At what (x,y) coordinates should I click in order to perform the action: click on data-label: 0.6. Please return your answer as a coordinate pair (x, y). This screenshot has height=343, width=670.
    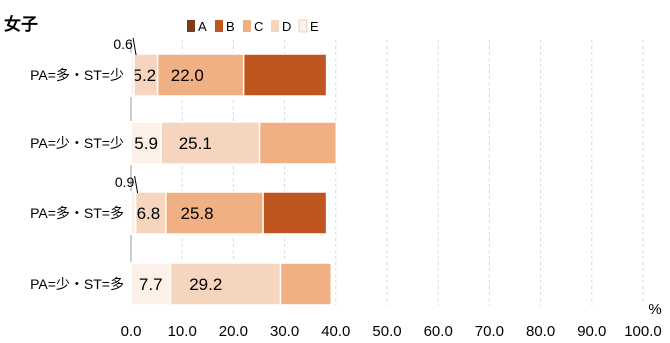
    Looking at the image, I should click on (123, 44).